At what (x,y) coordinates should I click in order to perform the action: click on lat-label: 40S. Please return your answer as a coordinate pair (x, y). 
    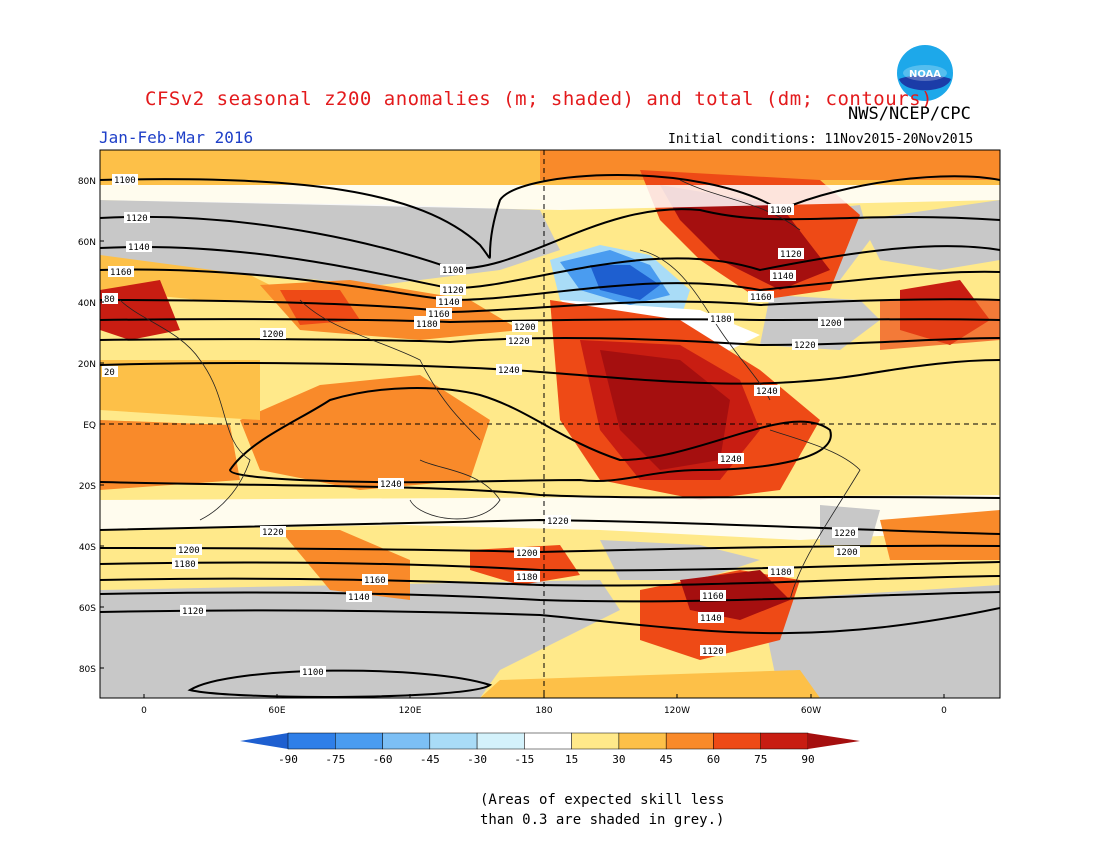
    Looking at the image, I should click on (87, 548).